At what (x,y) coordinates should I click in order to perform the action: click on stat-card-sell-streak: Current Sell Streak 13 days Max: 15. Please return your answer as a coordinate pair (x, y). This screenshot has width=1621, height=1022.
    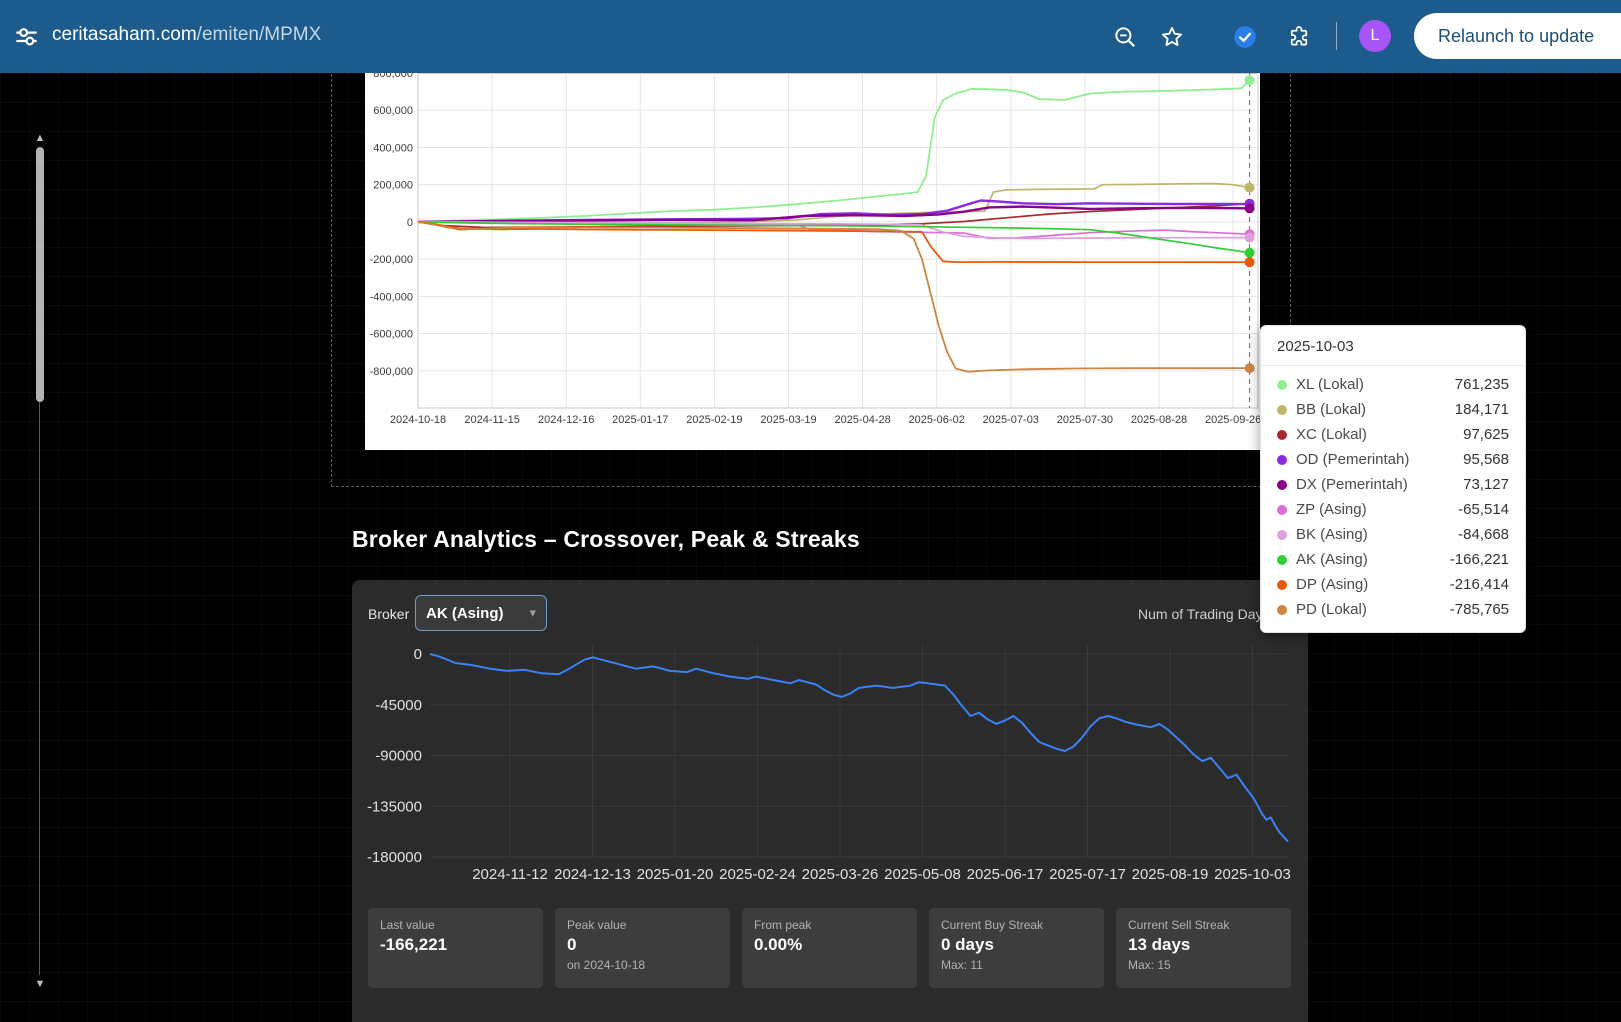
    Looking at the image, I should click on (1203, 948).